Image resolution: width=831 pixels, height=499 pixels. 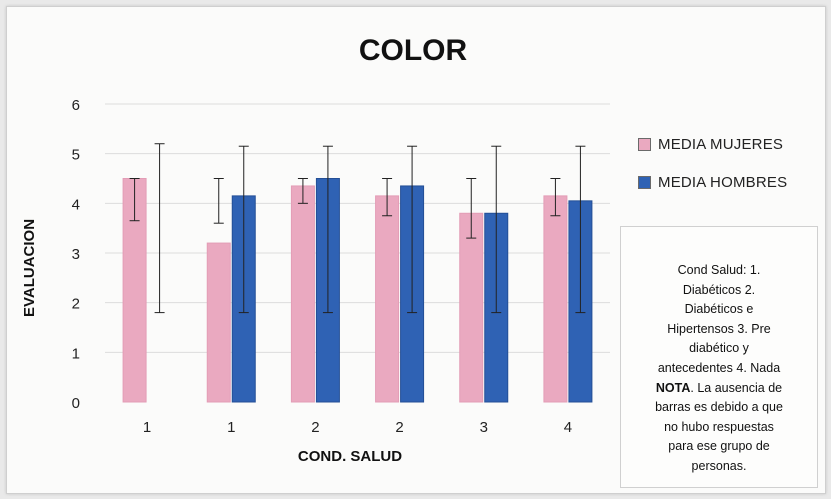 I want to click on y-tick-label: 4, so click(x=76, y=204).